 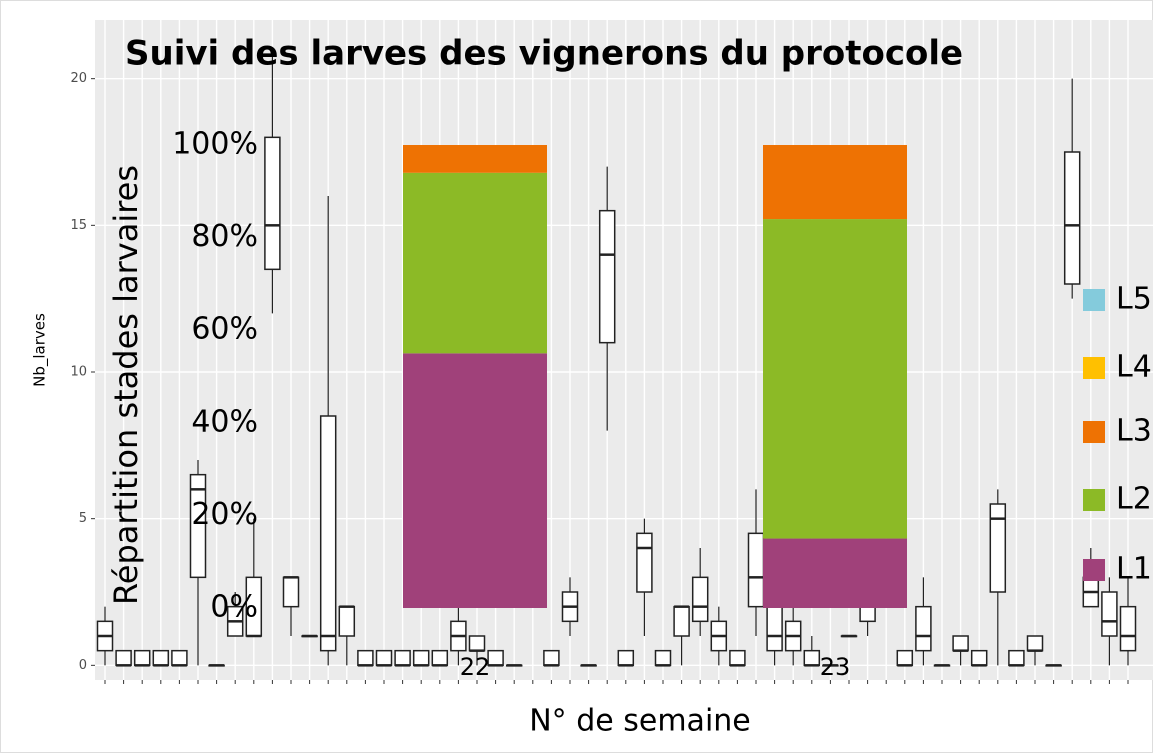 I want to click on y-axis-label: Répartition stades larvaires, so click(x=126, y=385).